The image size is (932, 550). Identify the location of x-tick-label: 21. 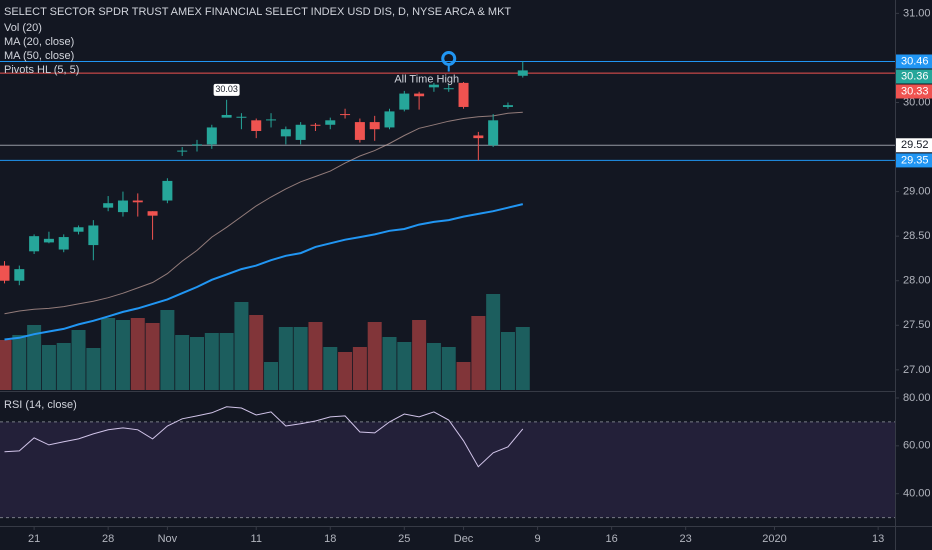
(34, 539).